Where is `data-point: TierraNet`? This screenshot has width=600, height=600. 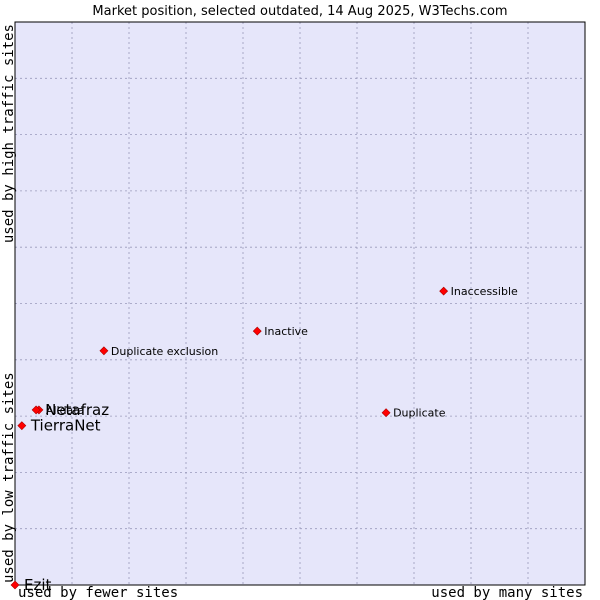 data-point: TierraNet is located at coordinates (59, 426).